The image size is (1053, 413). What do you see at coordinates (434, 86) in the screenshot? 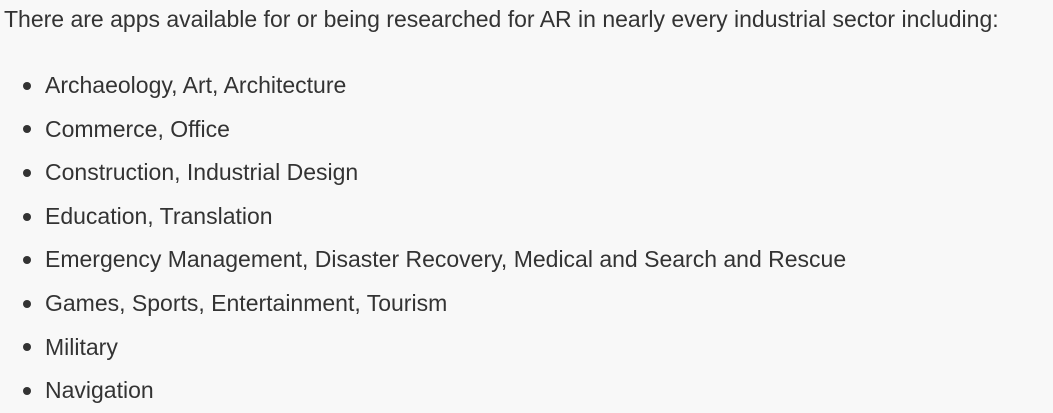
I see `list-item: Archaeology, Art, Architecture` at bounding box center [434, 86].